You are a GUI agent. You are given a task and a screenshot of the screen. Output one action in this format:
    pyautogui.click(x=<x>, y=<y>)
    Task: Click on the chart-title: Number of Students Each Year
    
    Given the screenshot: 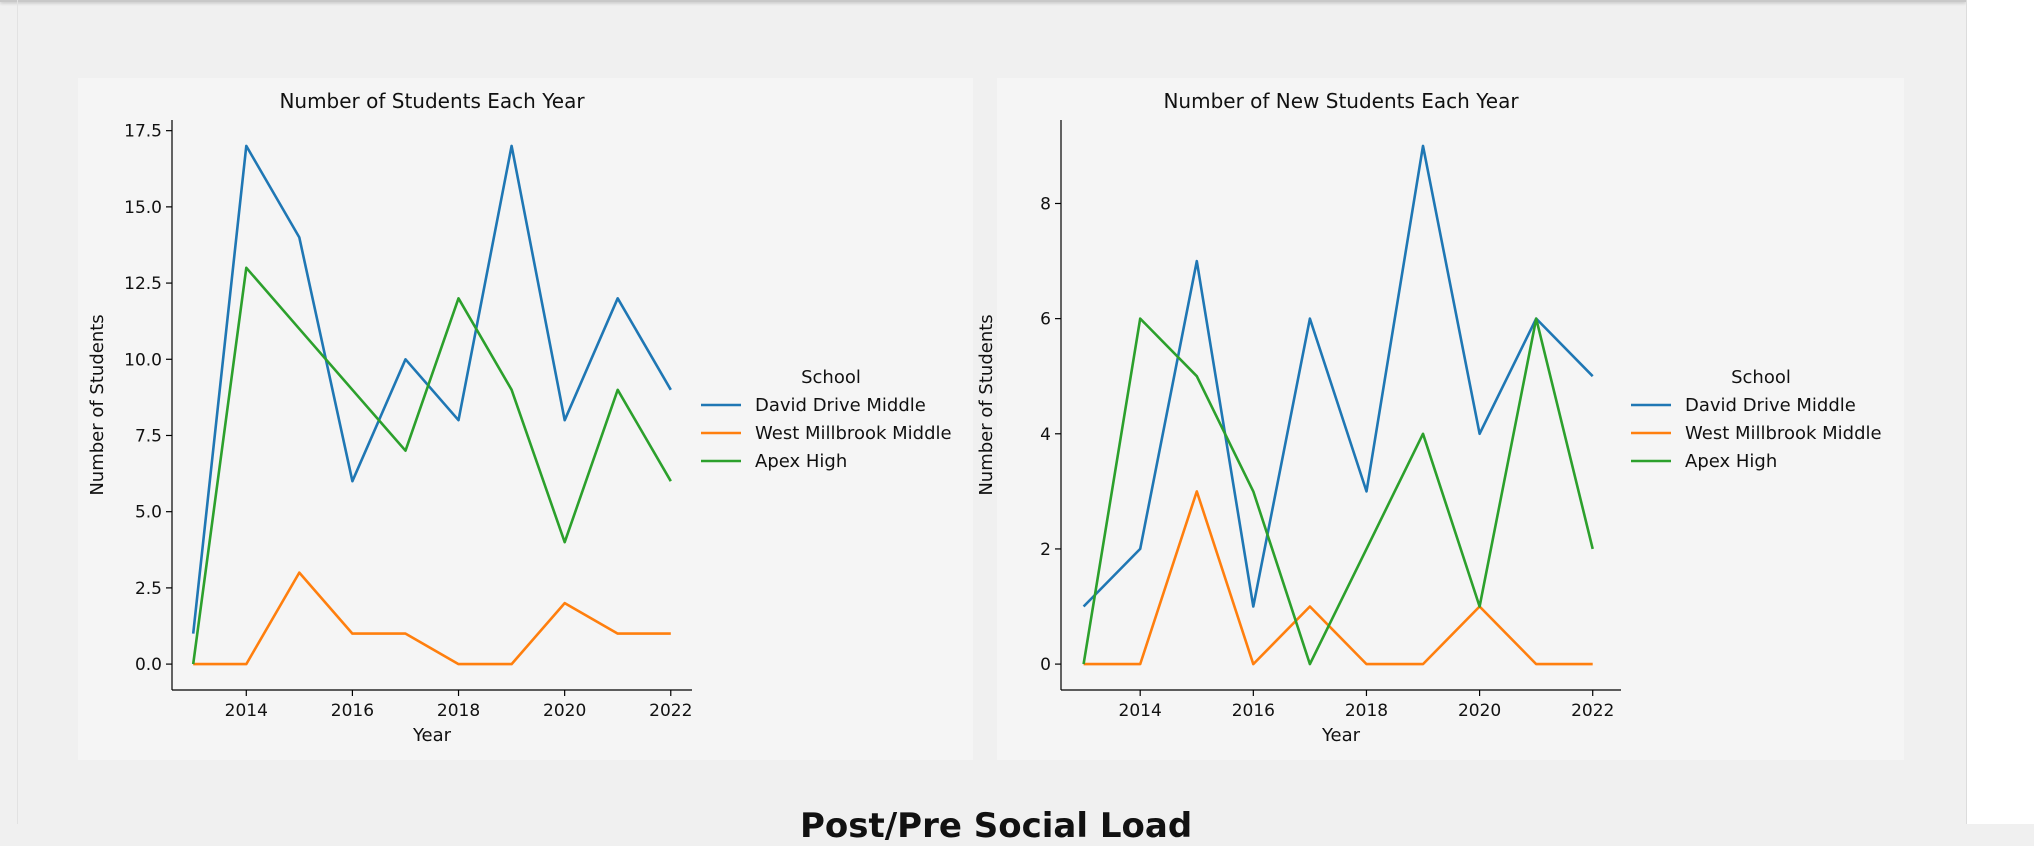 What is the action you would take?
    pyautogui.click(x=432, y=101)
    